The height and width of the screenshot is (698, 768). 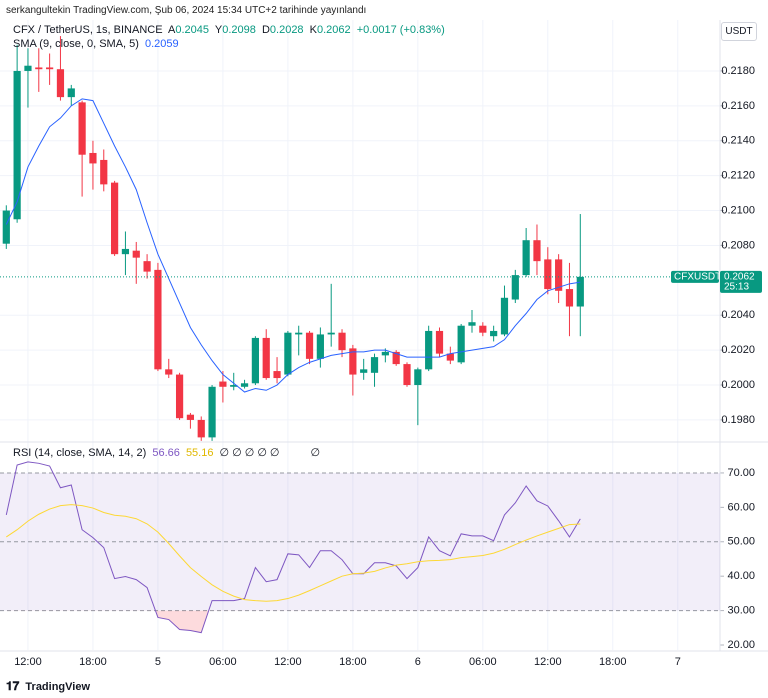 What do you see at coordinates (738, 420) in the screenshot?
I see `y-tick-label: 0.1980` at bounding box center [738, 420].